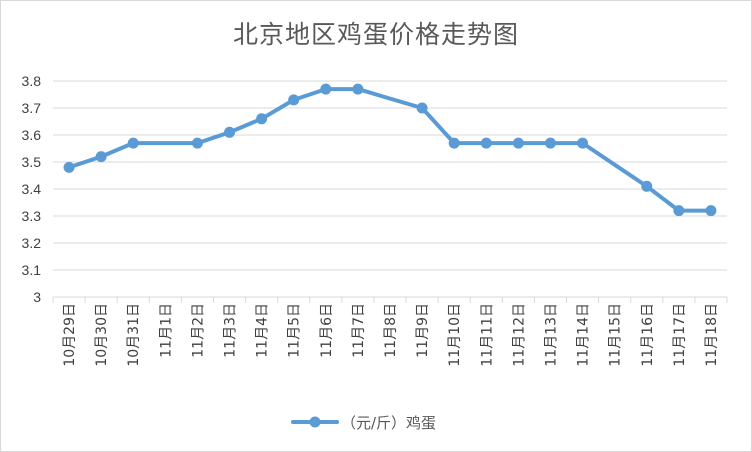  What do you see at coordinates (712, 335) in the screenshot?
I see `x-tick-label: 11月18日` at bounding box center [712, 335].